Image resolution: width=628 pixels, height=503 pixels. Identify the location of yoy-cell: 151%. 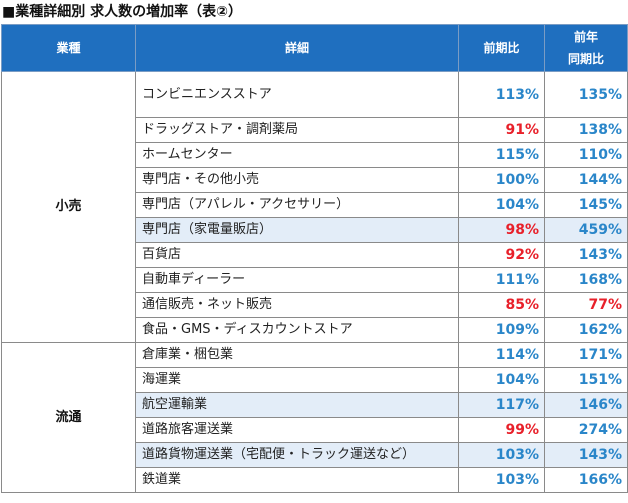
(586, 380).